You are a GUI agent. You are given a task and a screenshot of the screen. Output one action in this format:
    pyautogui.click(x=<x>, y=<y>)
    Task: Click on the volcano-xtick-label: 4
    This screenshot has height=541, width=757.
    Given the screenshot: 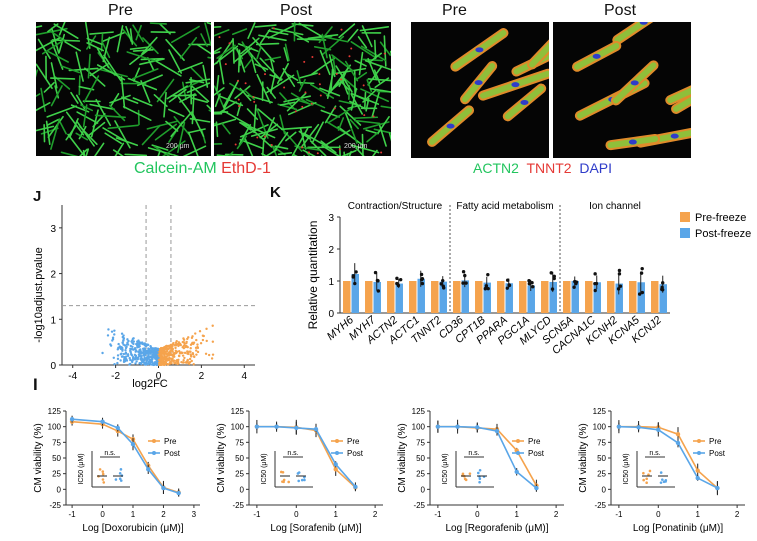 What is the action you would take?
    pyautogui.click(x=244, y=376)
    